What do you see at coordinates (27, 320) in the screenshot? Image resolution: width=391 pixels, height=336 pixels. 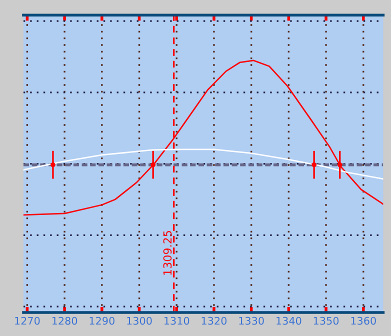 I see `x-tick-label: 1270` at bounding box center [27, 320].